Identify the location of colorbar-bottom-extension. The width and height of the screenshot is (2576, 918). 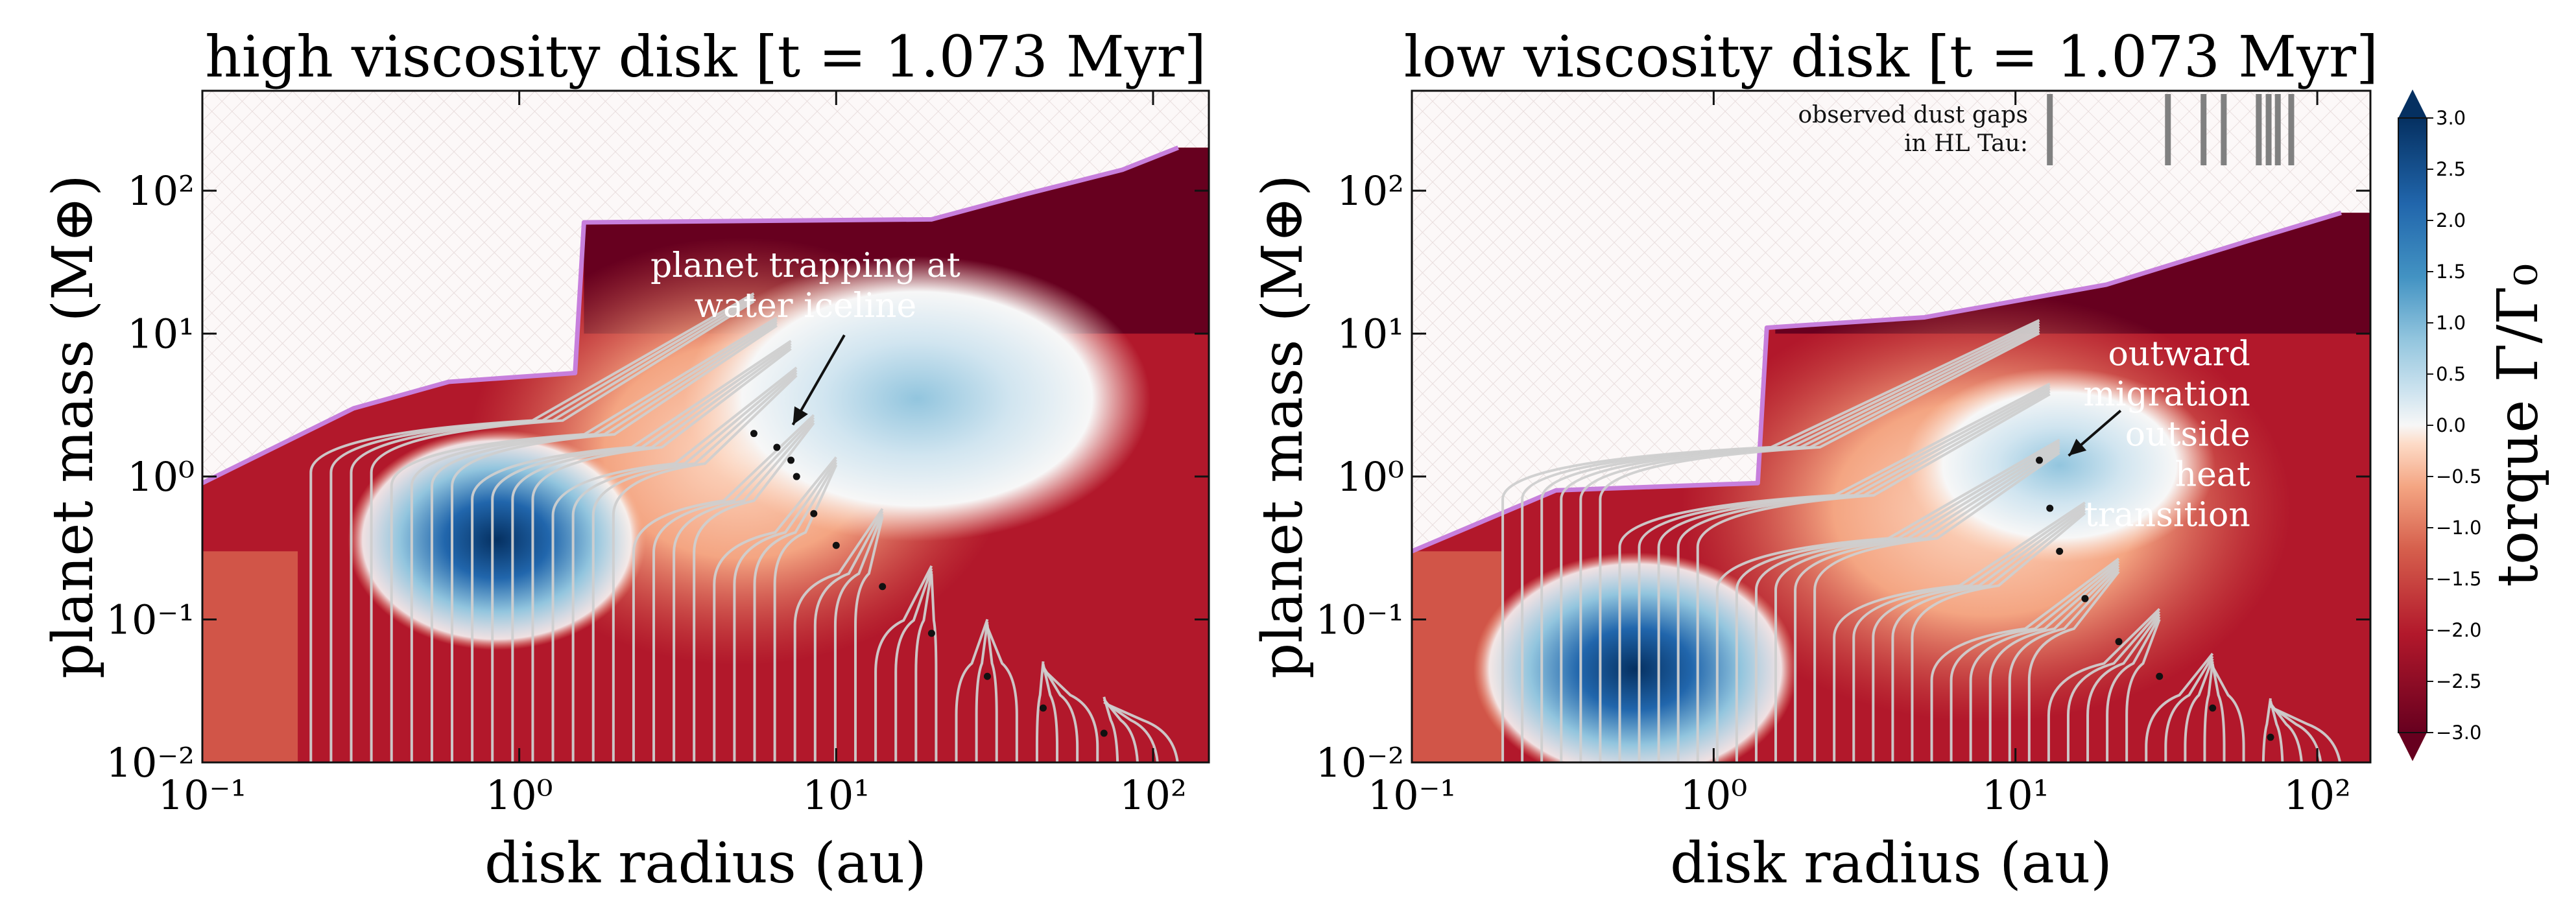
(2412, 747).